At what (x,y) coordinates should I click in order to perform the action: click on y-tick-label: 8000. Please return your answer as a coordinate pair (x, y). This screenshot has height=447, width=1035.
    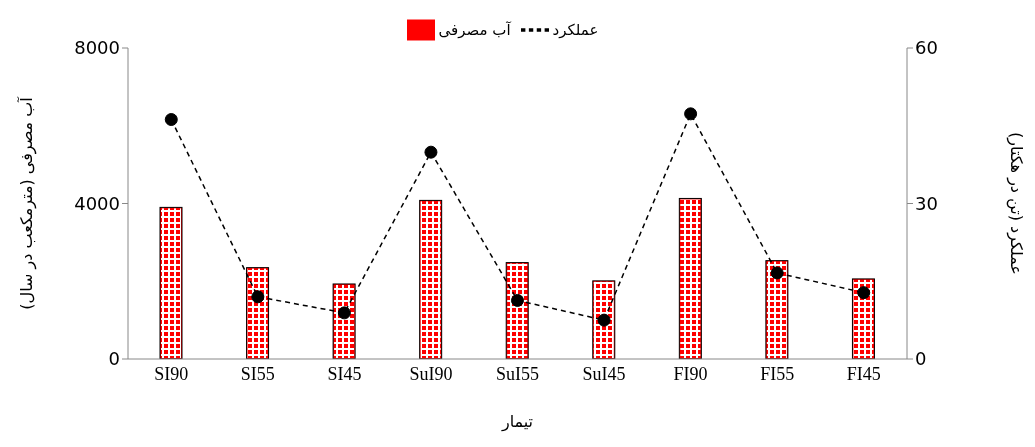
    Looking at the image, I should click on (97, 48).